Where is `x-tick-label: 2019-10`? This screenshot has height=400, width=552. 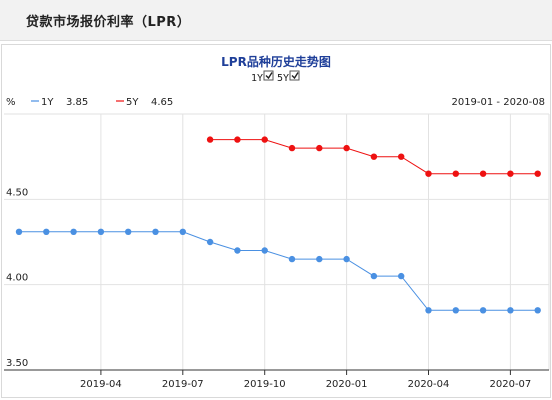
x-tick-label: 2019-10 is located at coordinates (265, 384).